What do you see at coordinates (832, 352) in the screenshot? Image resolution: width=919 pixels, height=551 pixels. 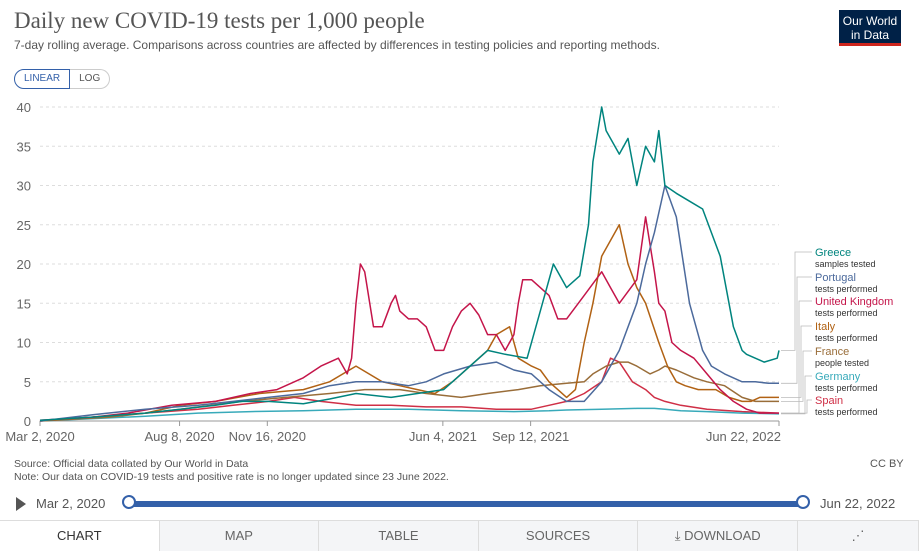 I see `legend-label: France` at bounding box center [832, 352].